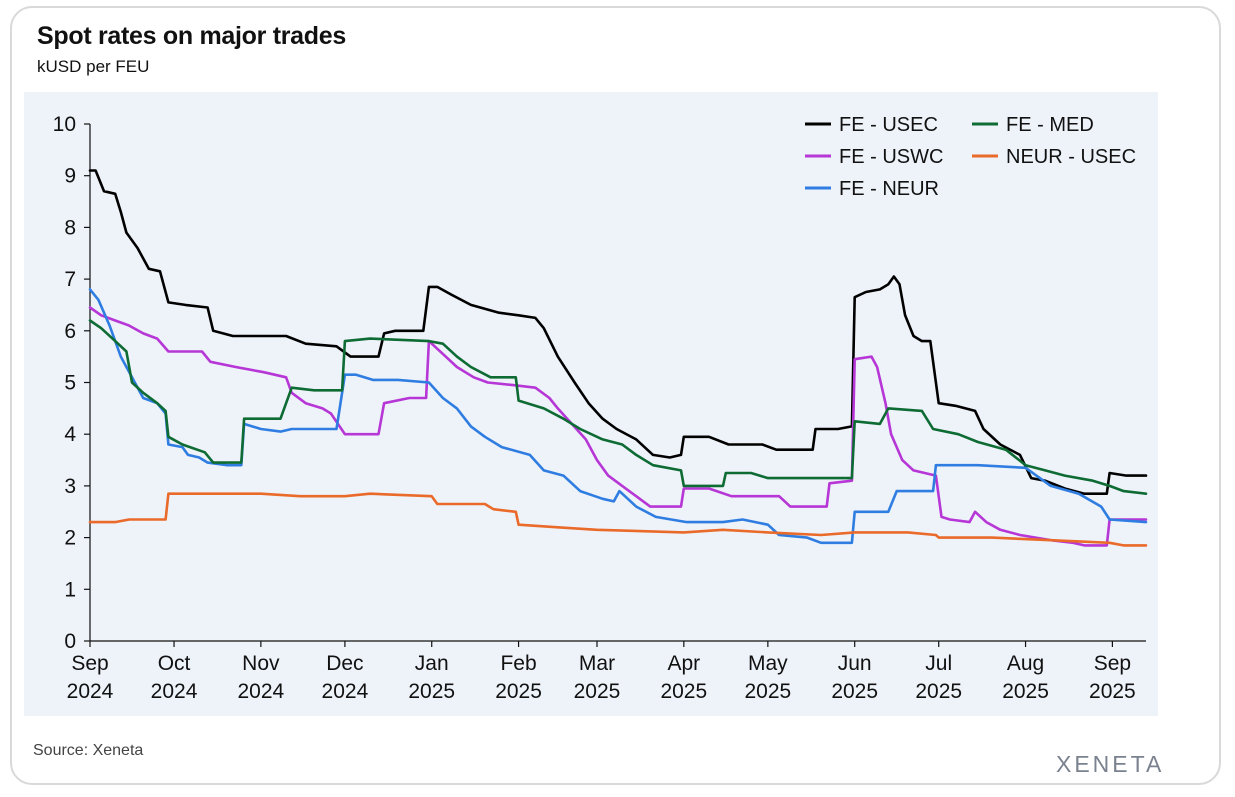  I want to click on x-tick-label-month: Feb, so click(518, 663).